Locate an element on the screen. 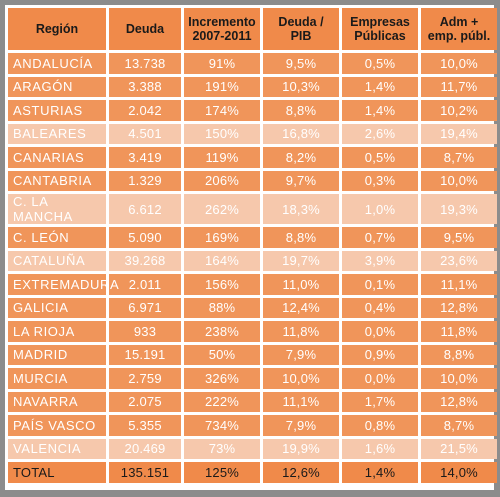 This screenshot has width=500, height=497. table-row: LA RIOJA 933 238% 11,8% 0,0% 11,8% is located at coordinates (252, 331).